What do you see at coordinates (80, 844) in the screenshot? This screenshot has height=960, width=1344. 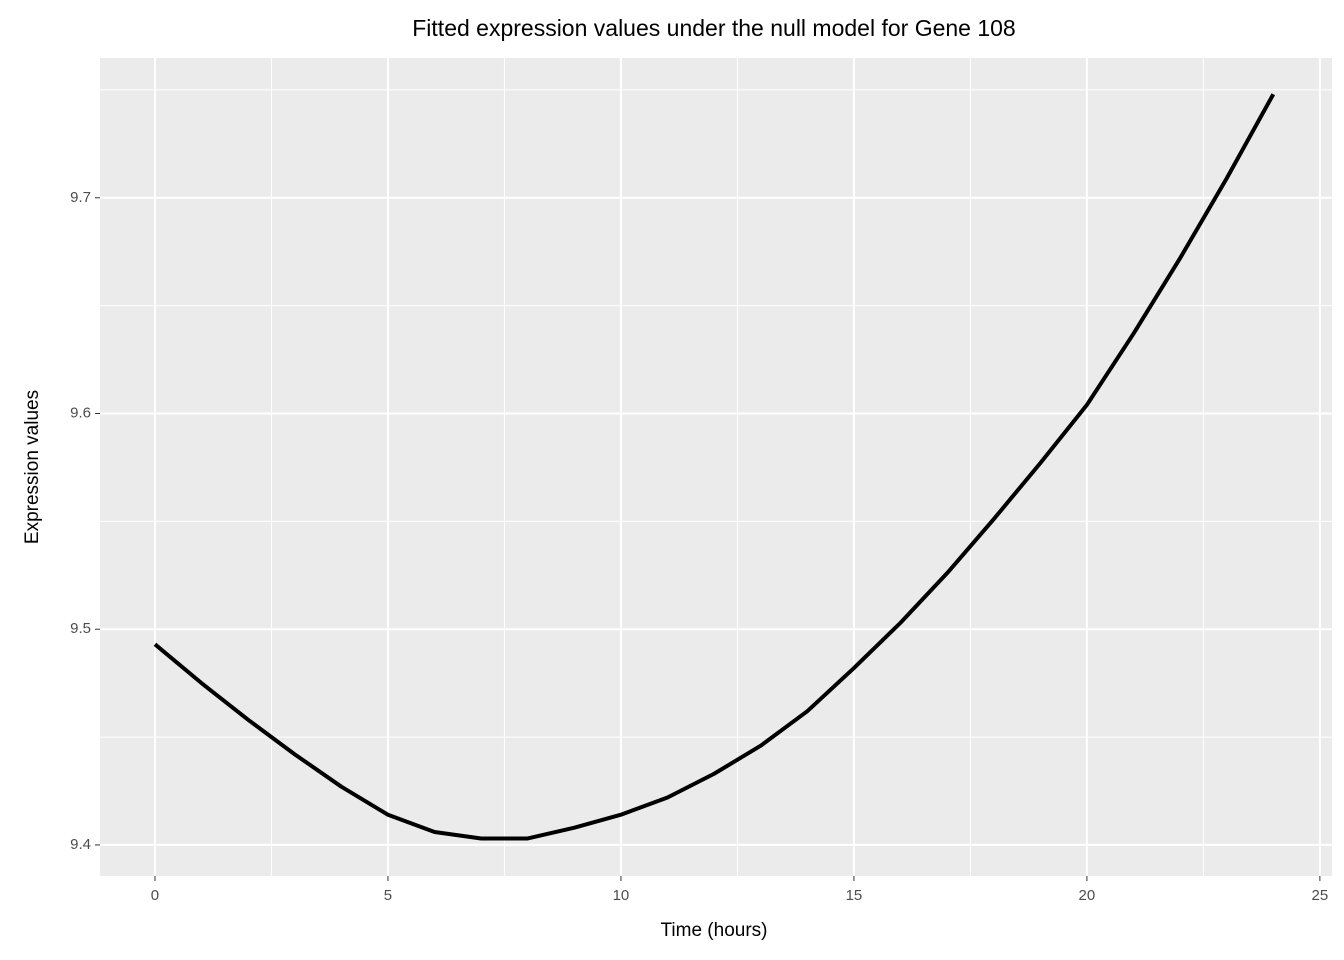 I see `y-tick-label: 9.4` at bounding box center [80, 844].